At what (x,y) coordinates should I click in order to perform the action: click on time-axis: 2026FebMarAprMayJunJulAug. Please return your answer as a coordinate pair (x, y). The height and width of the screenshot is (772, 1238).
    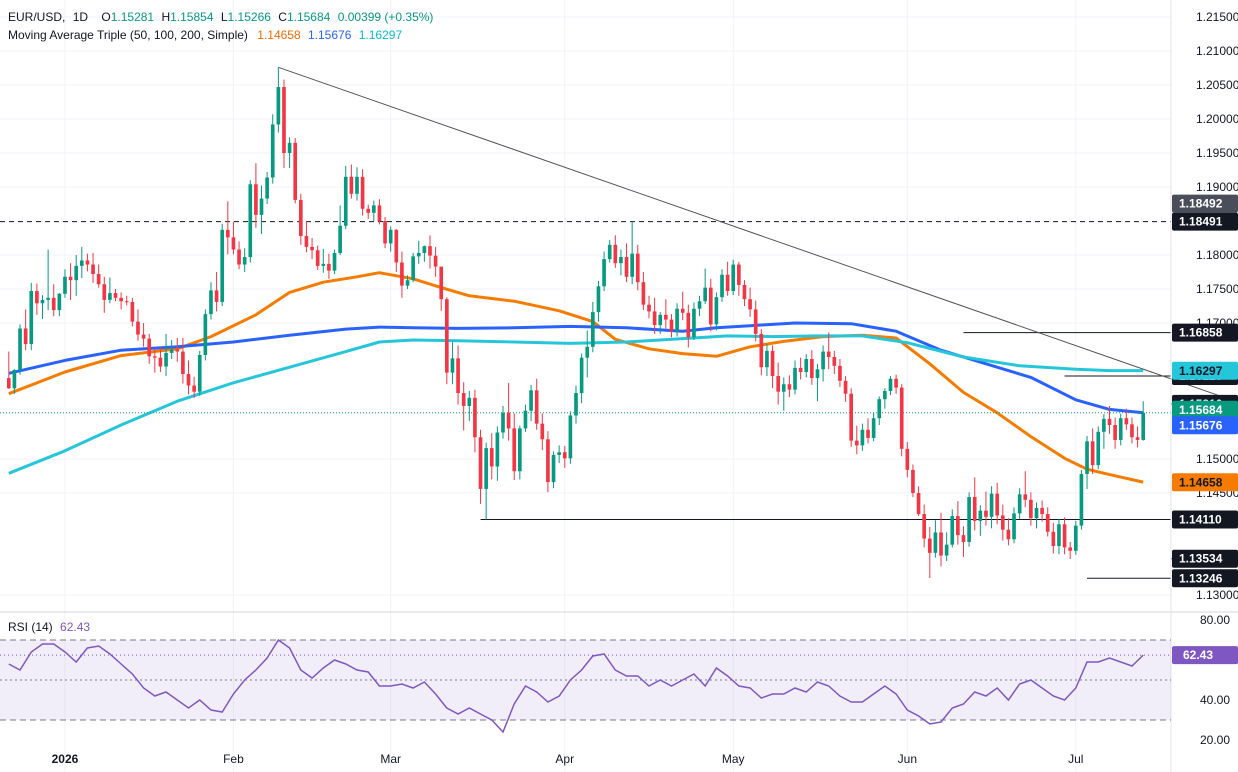
    Looking at the image, I should click on (645, 759).